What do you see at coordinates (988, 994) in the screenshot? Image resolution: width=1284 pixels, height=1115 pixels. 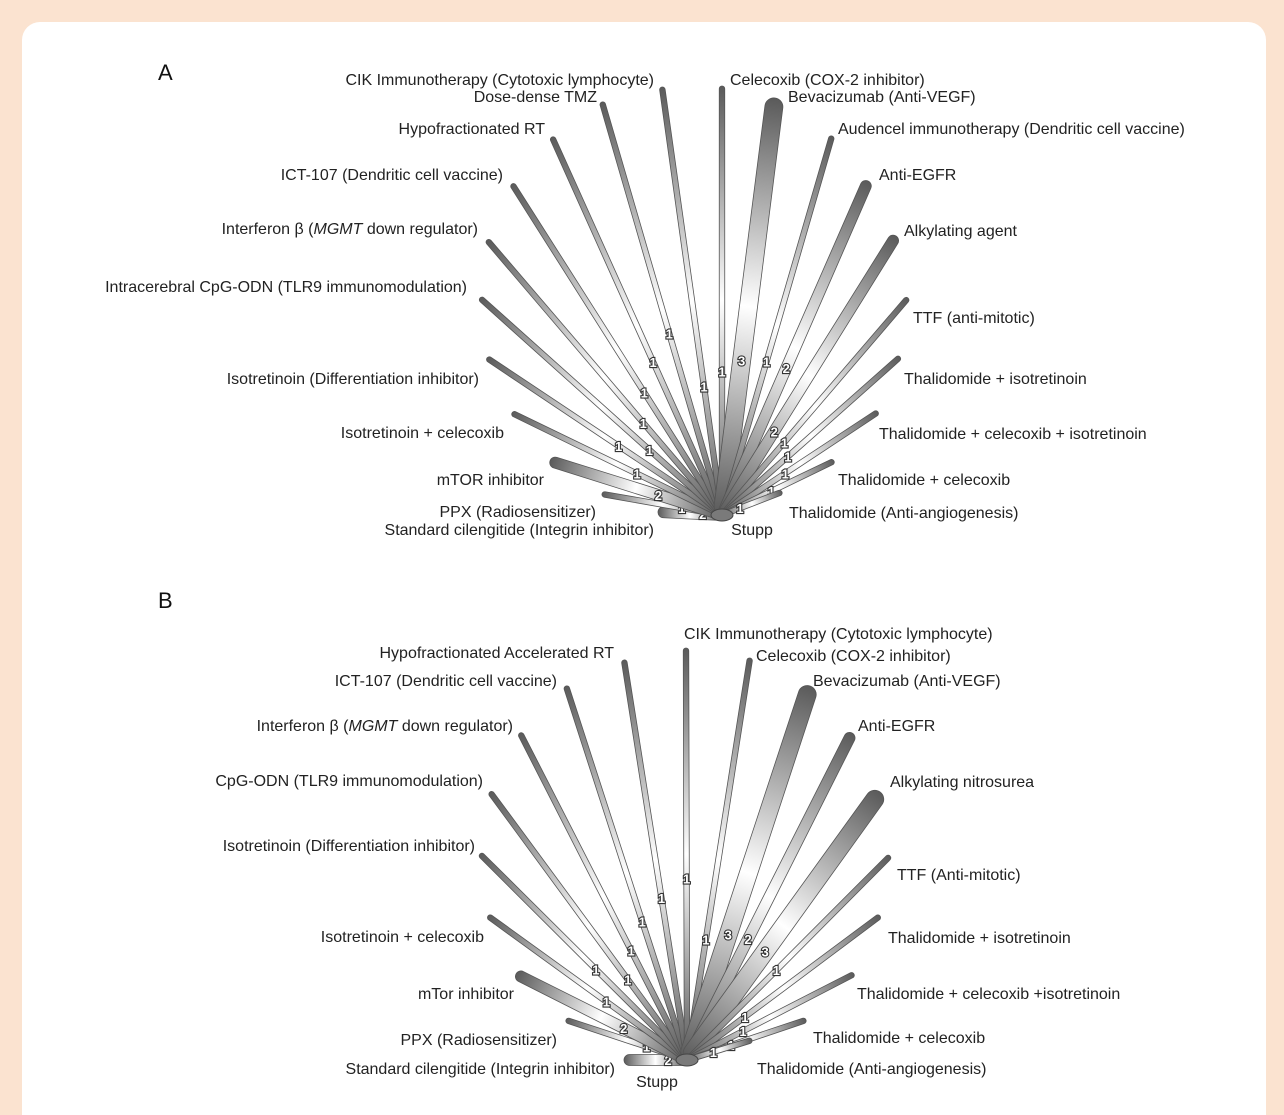 I see `node-label: Thalidomide + celecoxib +isotretinoin` at bounding box center [988, 994].